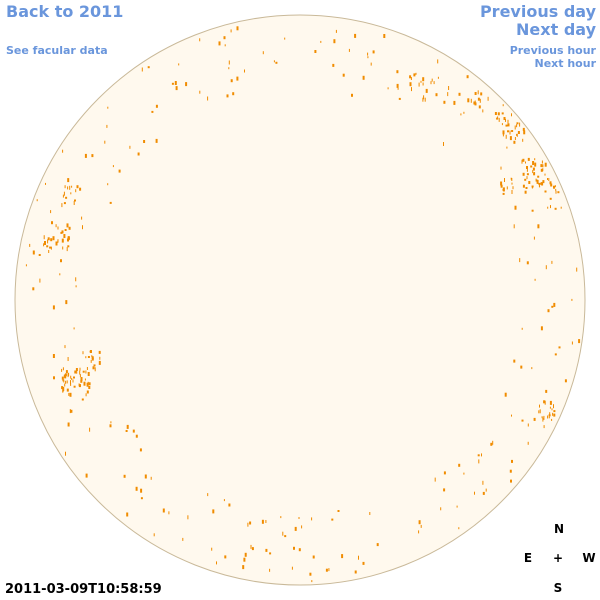 This screenshot has height=600, width=600. Describe the element at coordinates (565, 63) in the screenshot. I see `next-hour-link: Next hour` at that location.